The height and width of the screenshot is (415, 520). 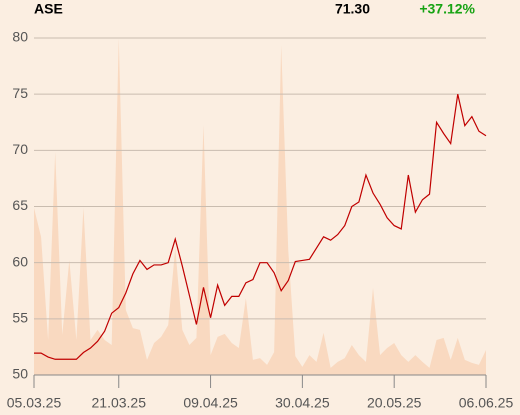 What do you see at coordinates (352, 9) in the screenshot?
I see `last-price: 71.30` at bounding box center [352, 9].